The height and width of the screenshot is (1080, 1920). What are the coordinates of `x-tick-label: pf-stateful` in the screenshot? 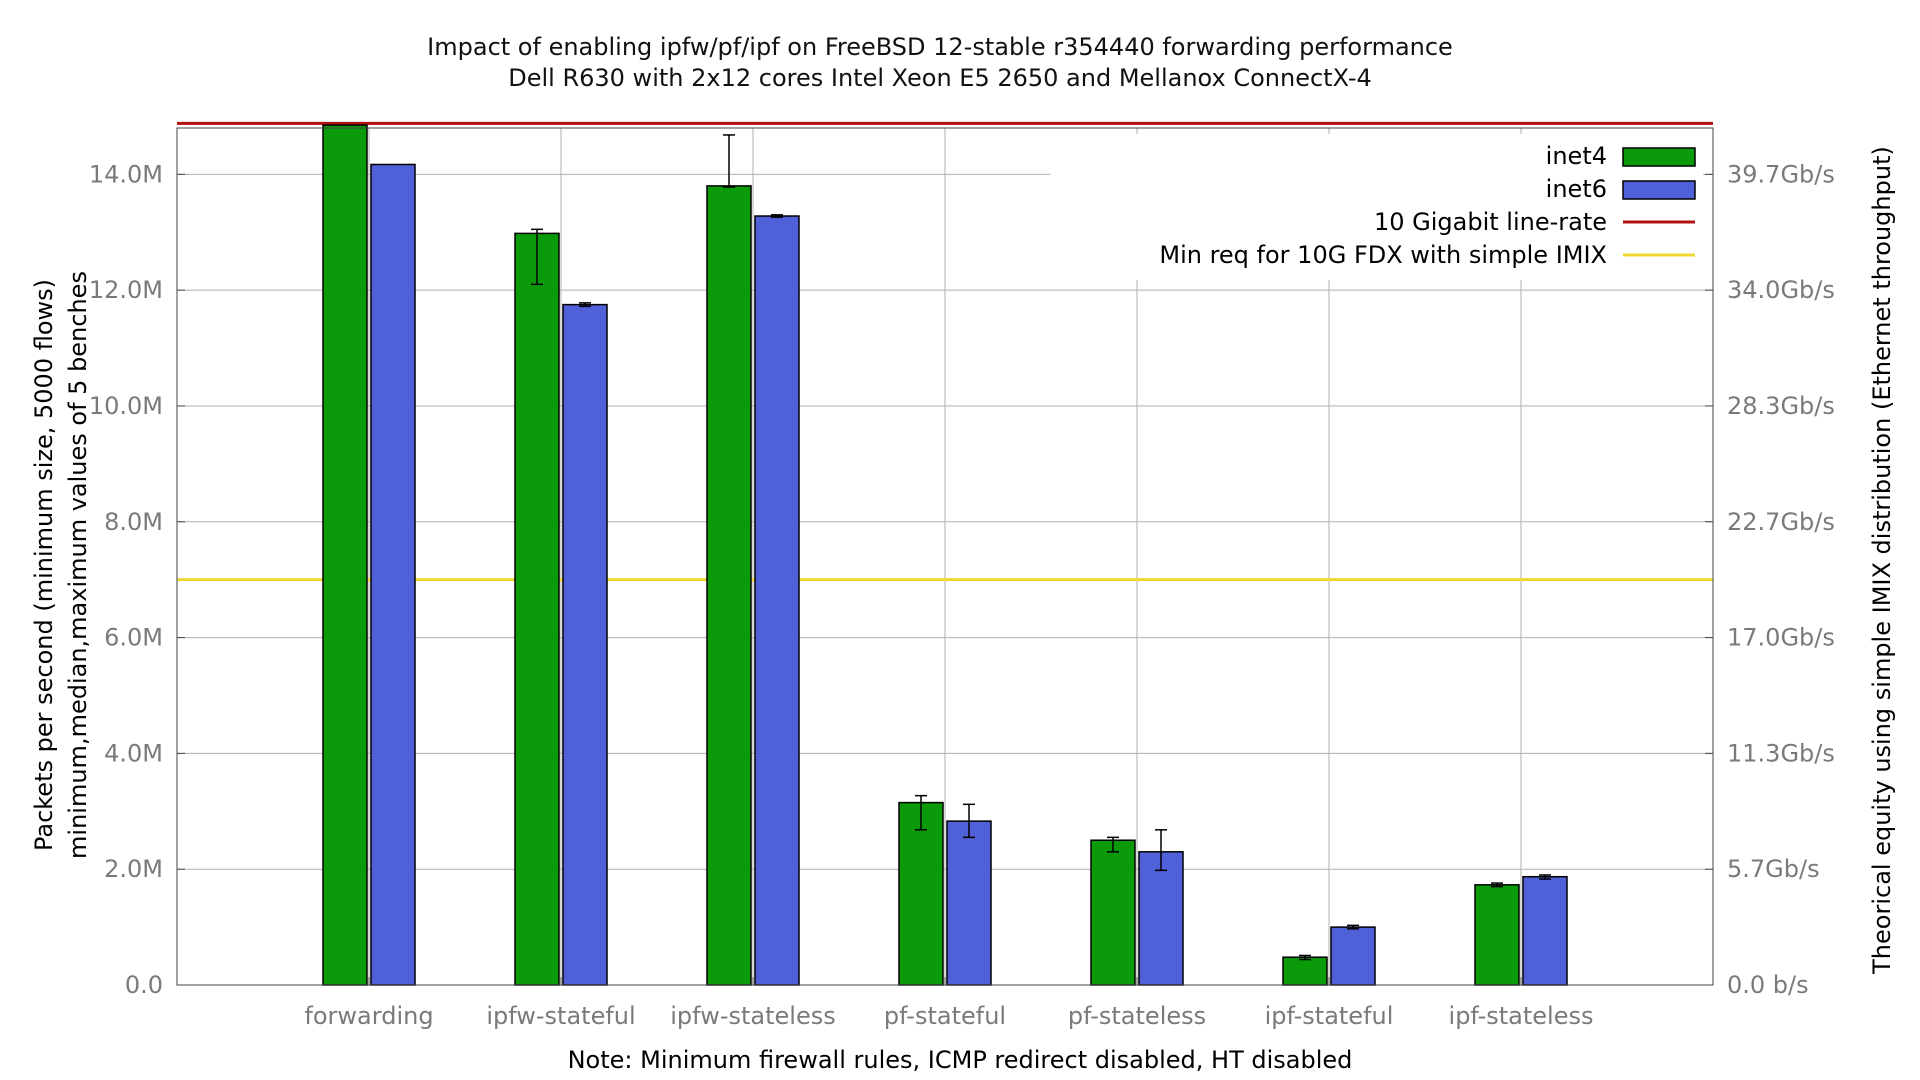 It's located at (945, 1016).